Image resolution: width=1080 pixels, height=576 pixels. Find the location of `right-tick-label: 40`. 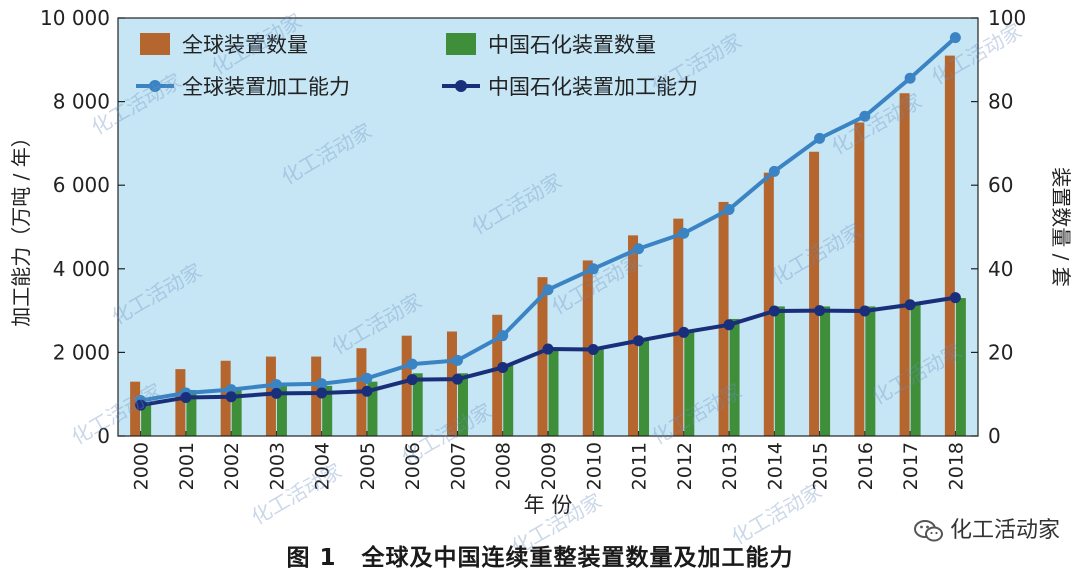

right-tick-label: 40 is located at coordinates (1000, 269).